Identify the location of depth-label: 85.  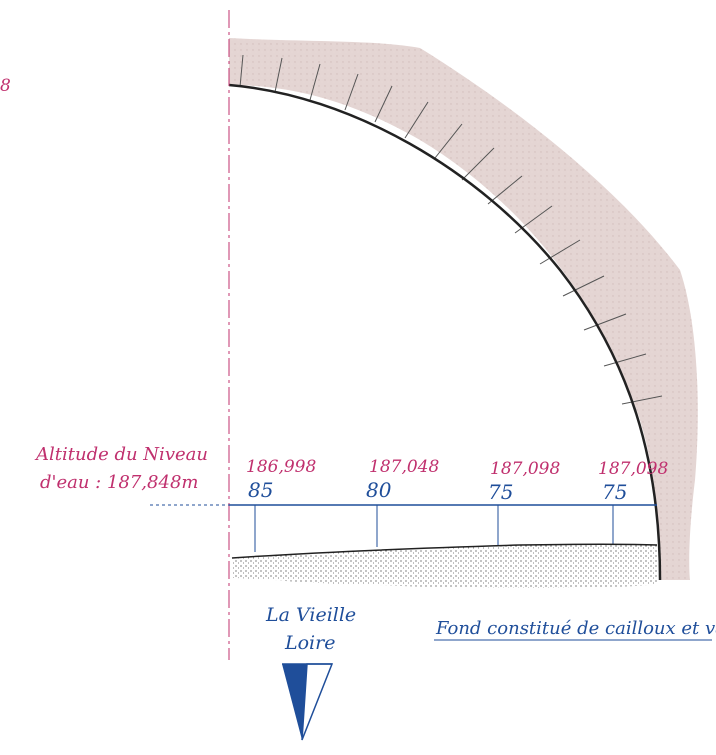
(261, 490).